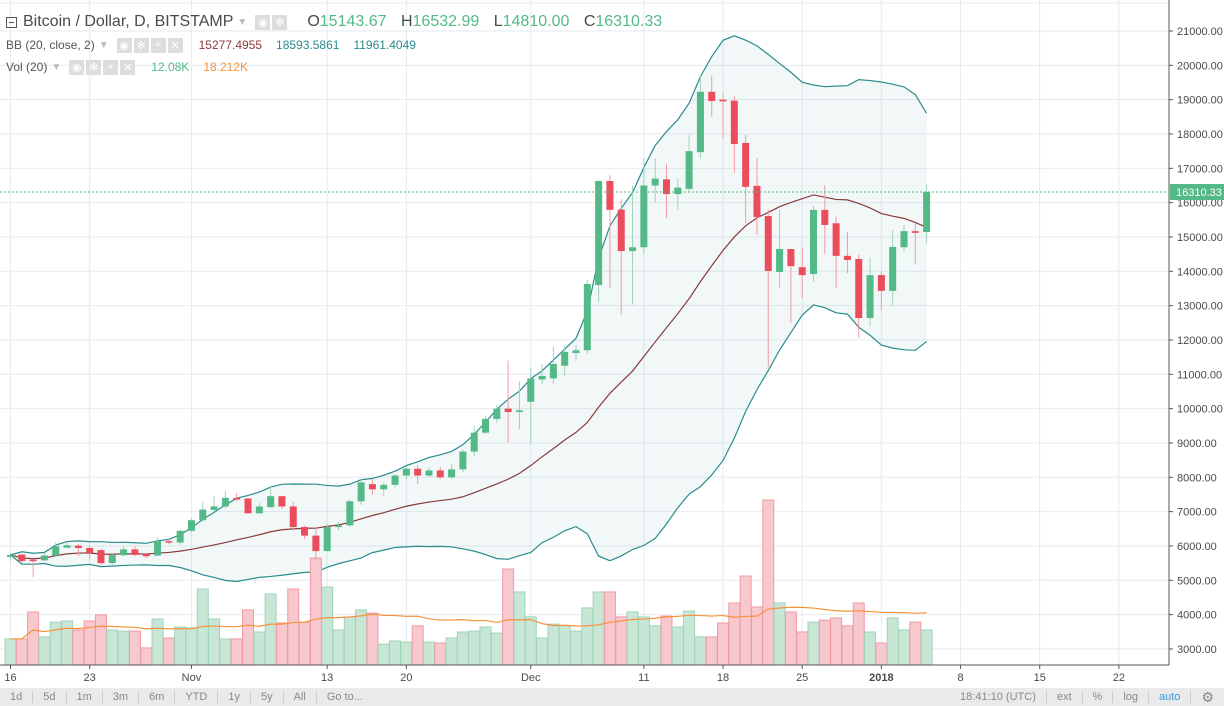 The height and width of the screenshot is (706, 1224). Describe the element at coordinates (1200, 32) in the screenshot. I see `y-tick-label: 21000.00` at that location.